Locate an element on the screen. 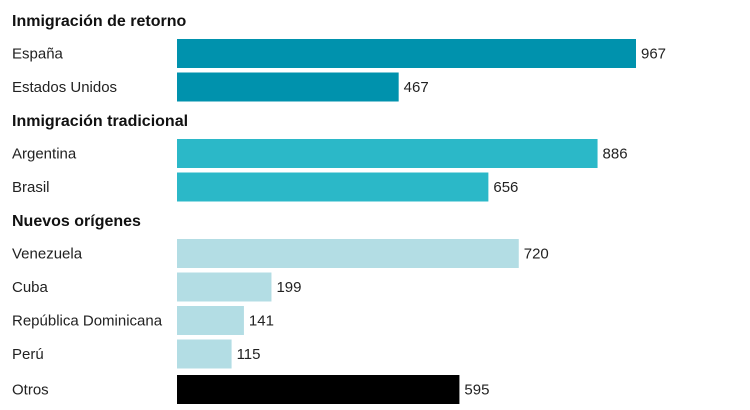 The height and width of the screenshot is (410, 750). group-title: Nuevos orígenes is located at coordinates (76, 221).